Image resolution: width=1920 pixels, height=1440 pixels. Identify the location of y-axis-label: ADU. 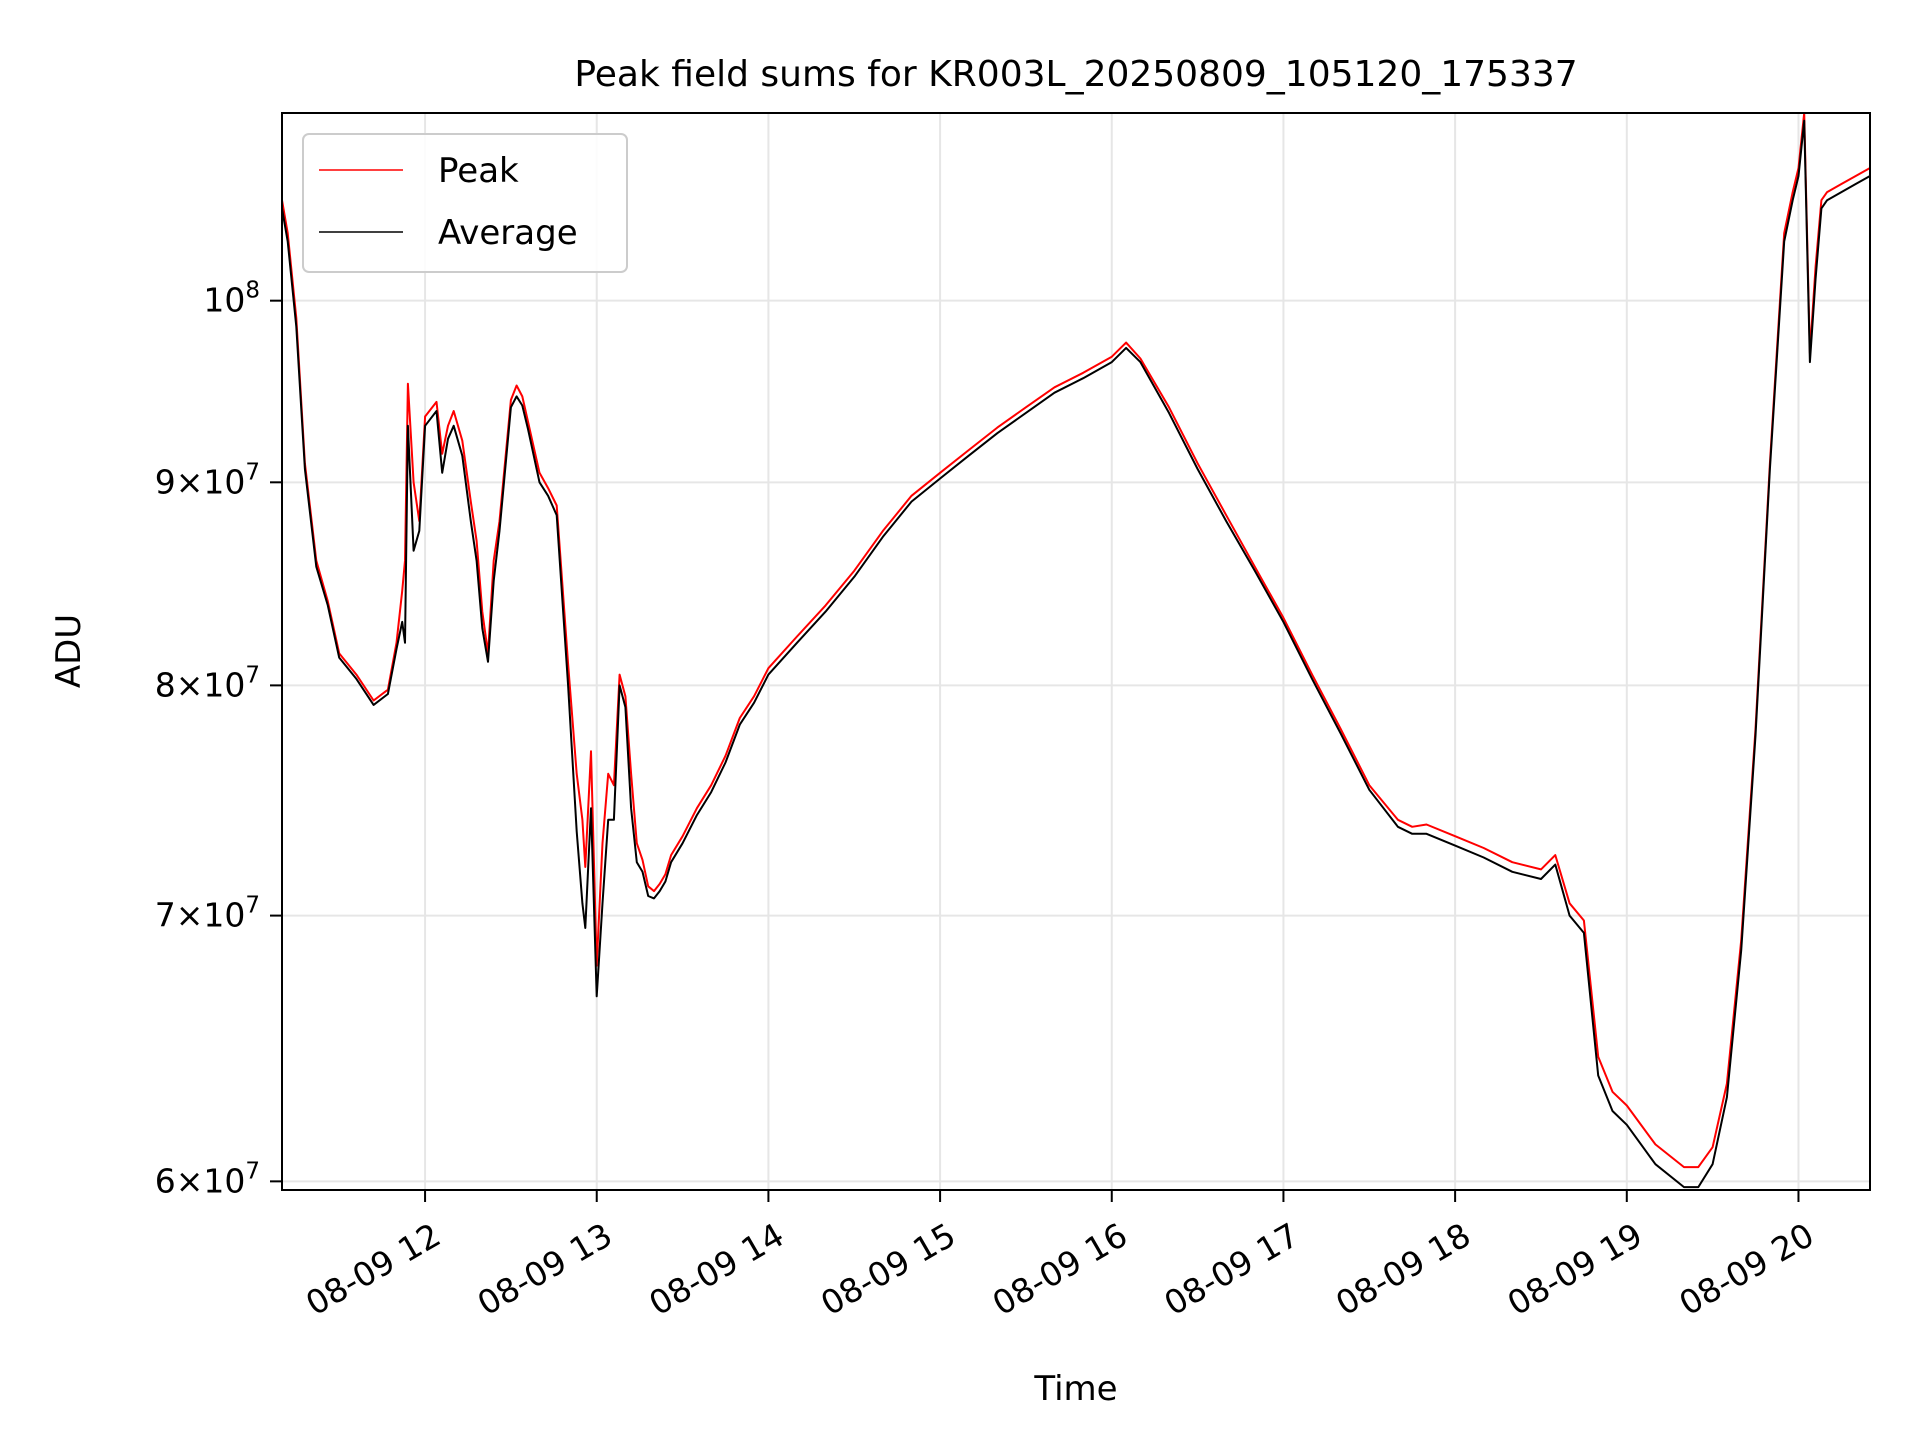
(69, 651).